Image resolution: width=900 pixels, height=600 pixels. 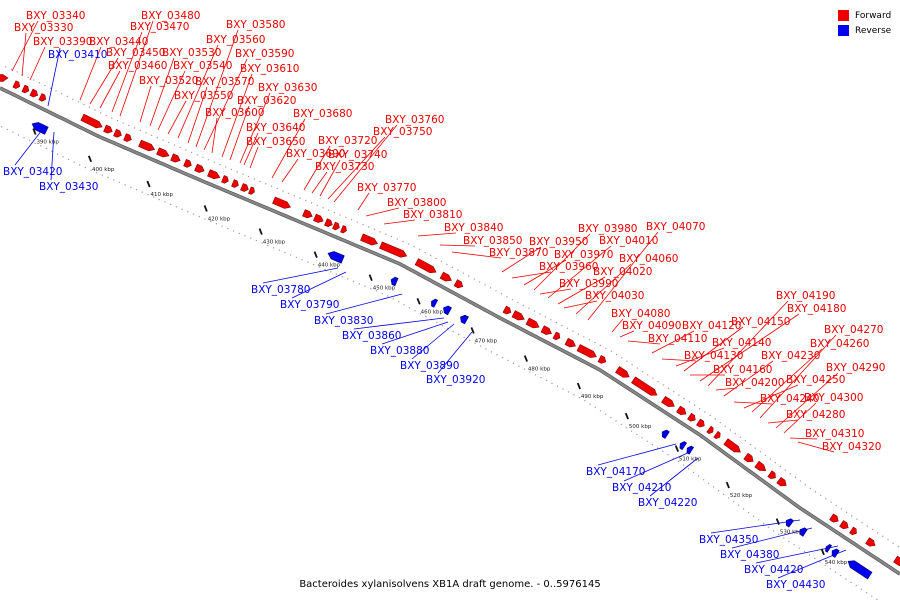 I want to click on legend: Forward Reverse, so click(x=868, y=23).